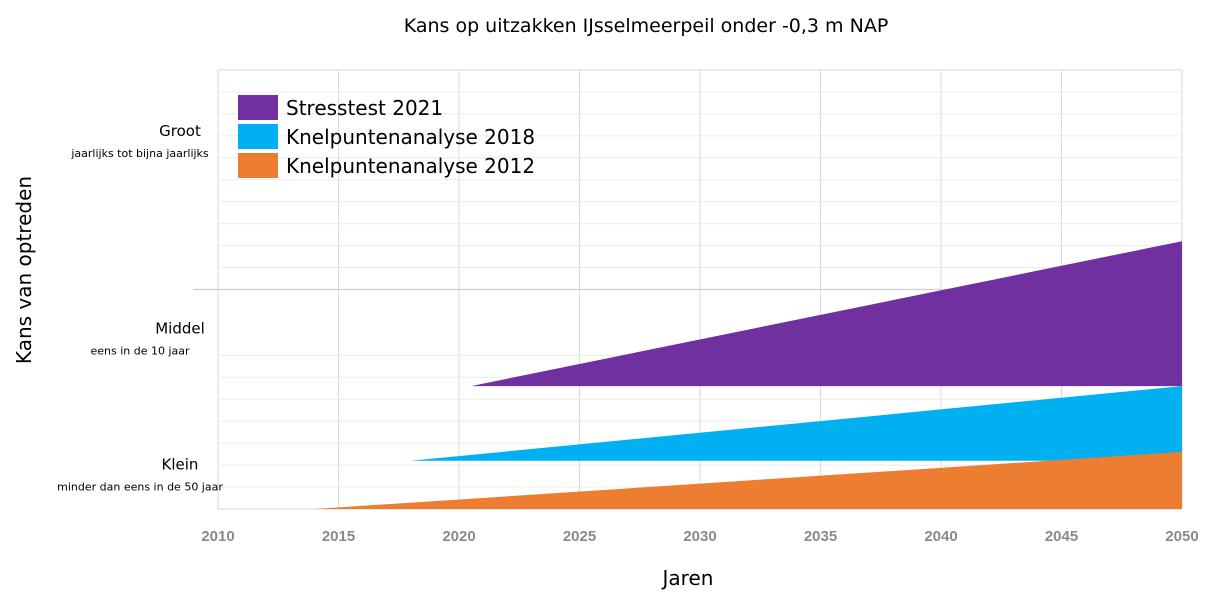  I want to click on x-tick-label: 2030, so click(699, 536).